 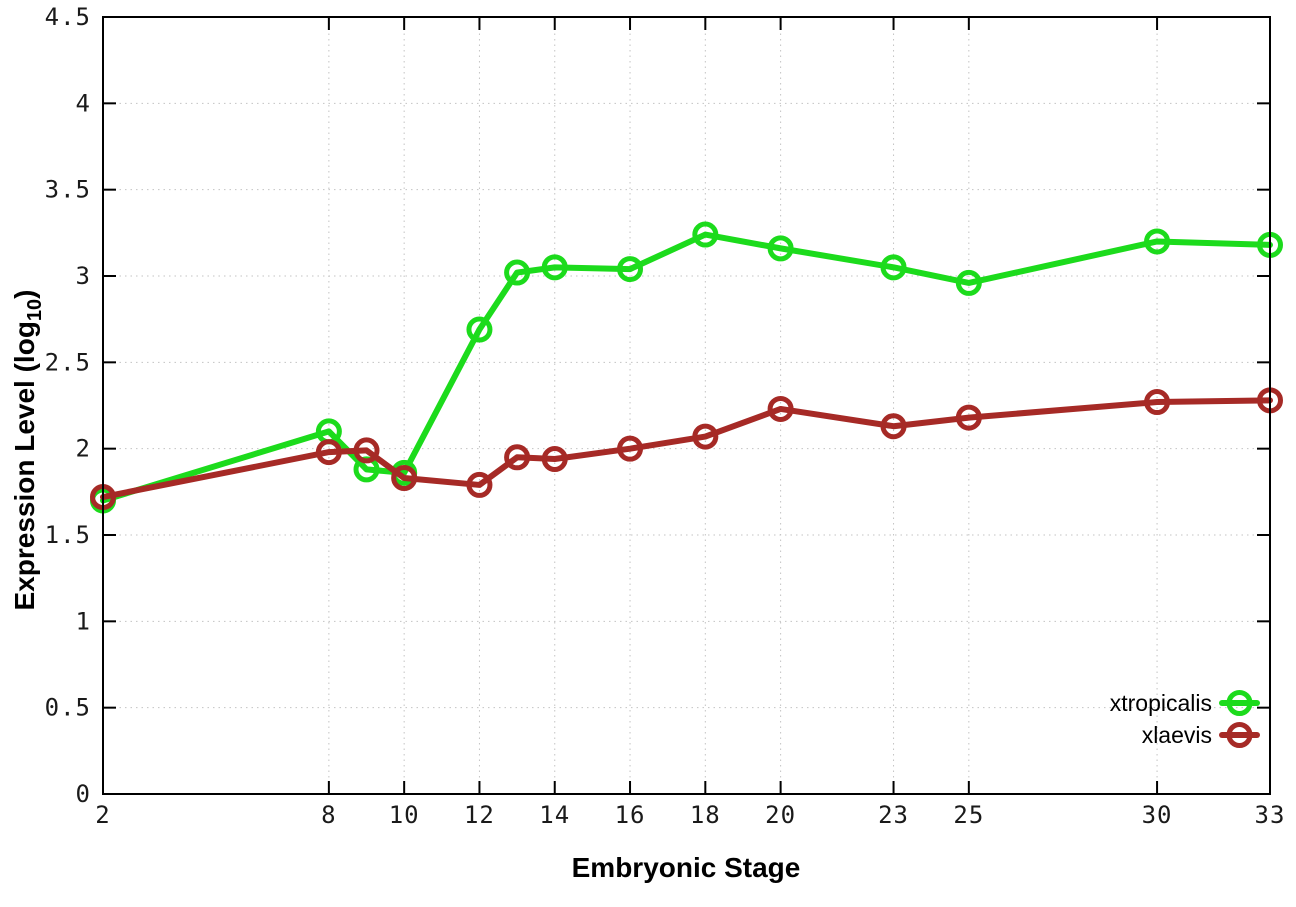 What do you see at coordinates (68, 190) in the screenshot?
I see `y-tick-label-3.5: 3.5` at bounding box center [68, 190].